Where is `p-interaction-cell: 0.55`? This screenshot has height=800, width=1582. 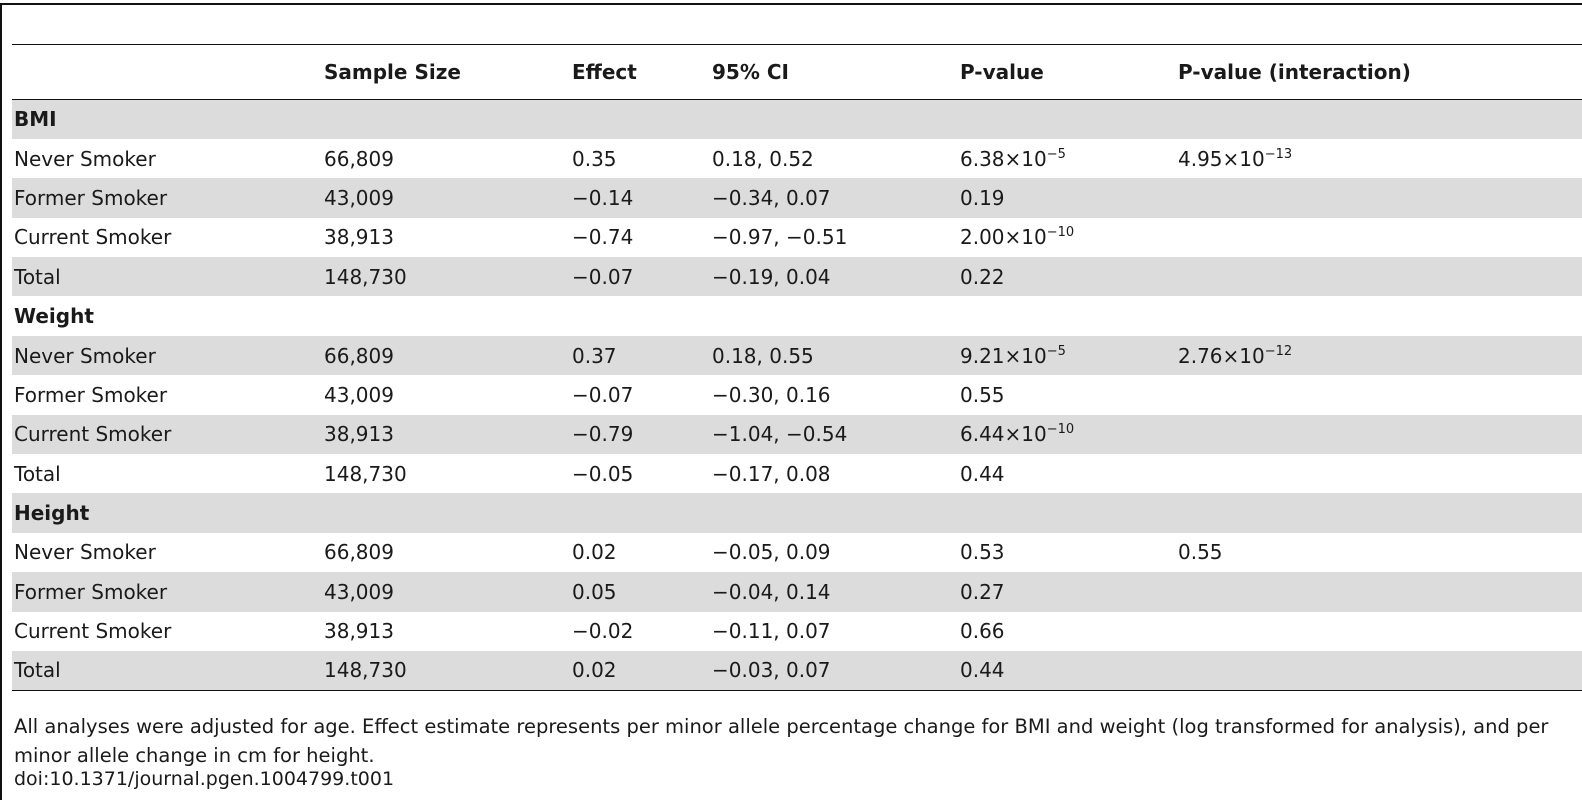 p-interaction-cell: 0.55 is located at coordinates (1379, 552).